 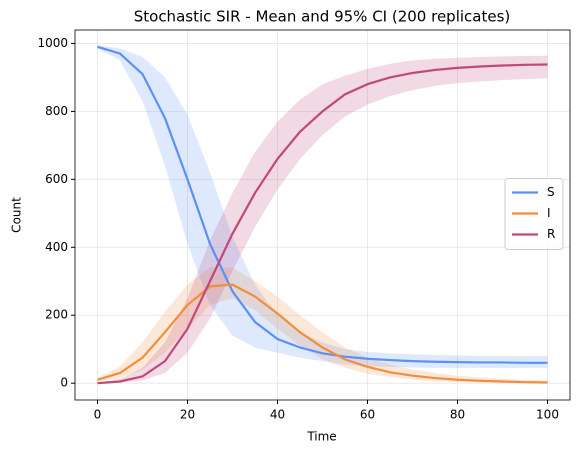 What do you see at coordinates (457, 415) in the screenshot?
I see `x-tick-label: 80` at bounding box center [457, 415].